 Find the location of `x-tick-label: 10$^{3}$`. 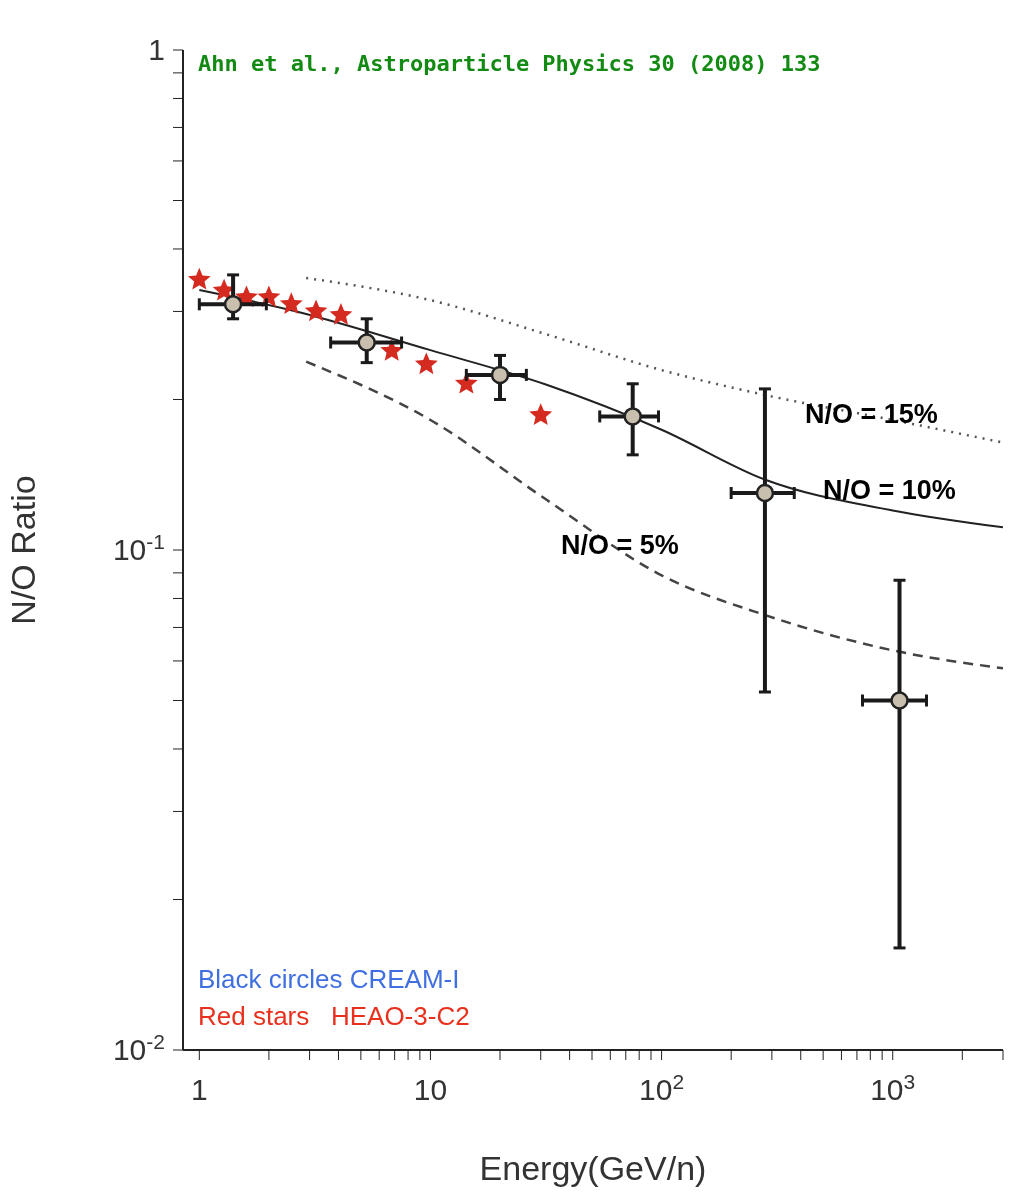

x-tick-label: 10$^{3}$ is located at coordinates (893, 1087).